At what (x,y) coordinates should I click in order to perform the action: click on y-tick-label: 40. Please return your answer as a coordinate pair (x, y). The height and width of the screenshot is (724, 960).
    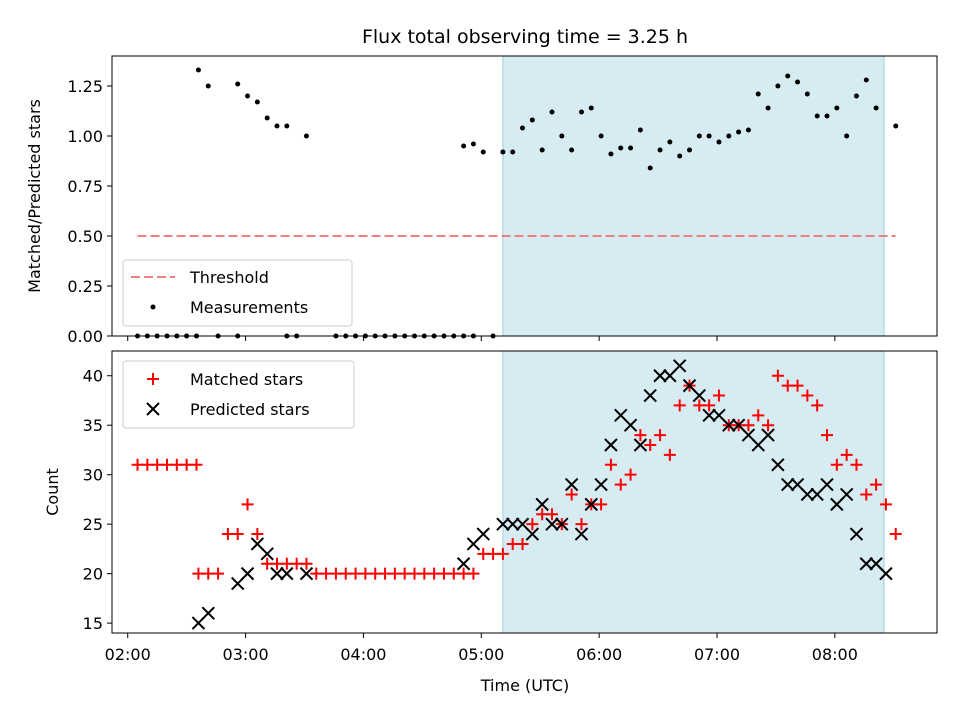
    Looking at the image, I should click on (93, 376).